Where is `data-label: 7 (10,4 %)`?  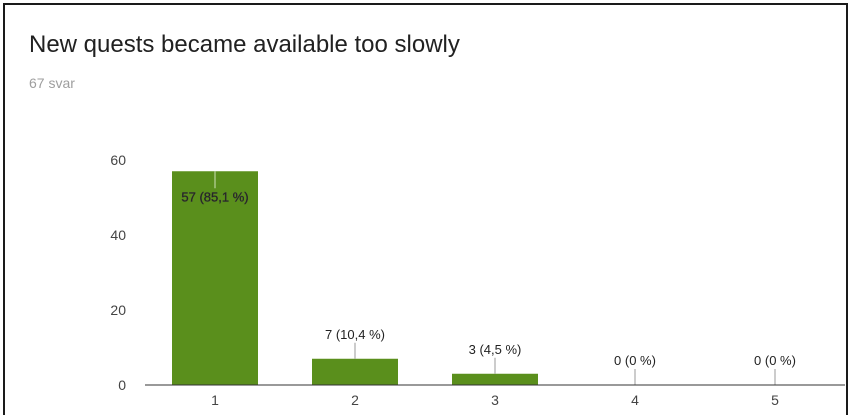 data-label: 7 (10,4 %) is located at coordinates (355, 334).